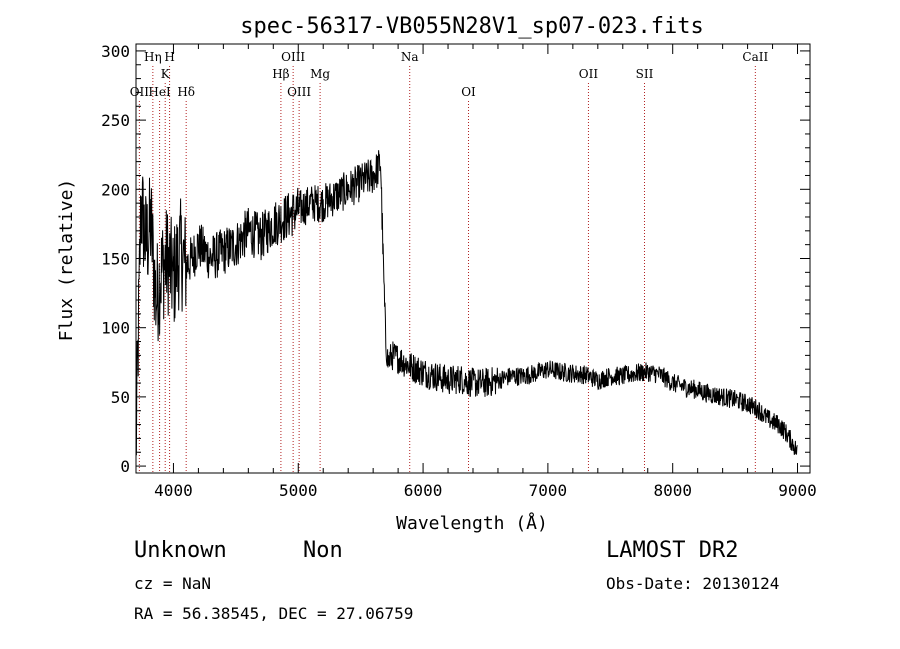  What do you see at coordinates (548, 490) in the screenshot?
I see `x-tick-label: 7000` at bounding box center [548, 490].